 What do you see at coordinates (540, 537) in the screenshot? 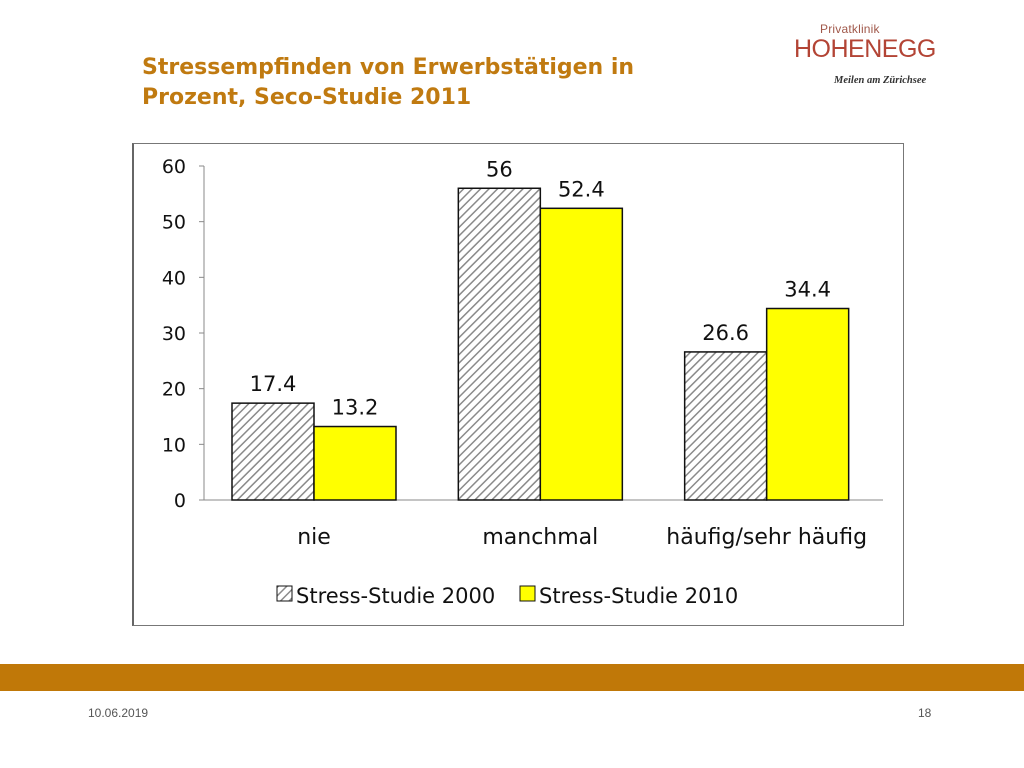
I see `x-tick-label: manchmal` at bounding box center [540, 537].